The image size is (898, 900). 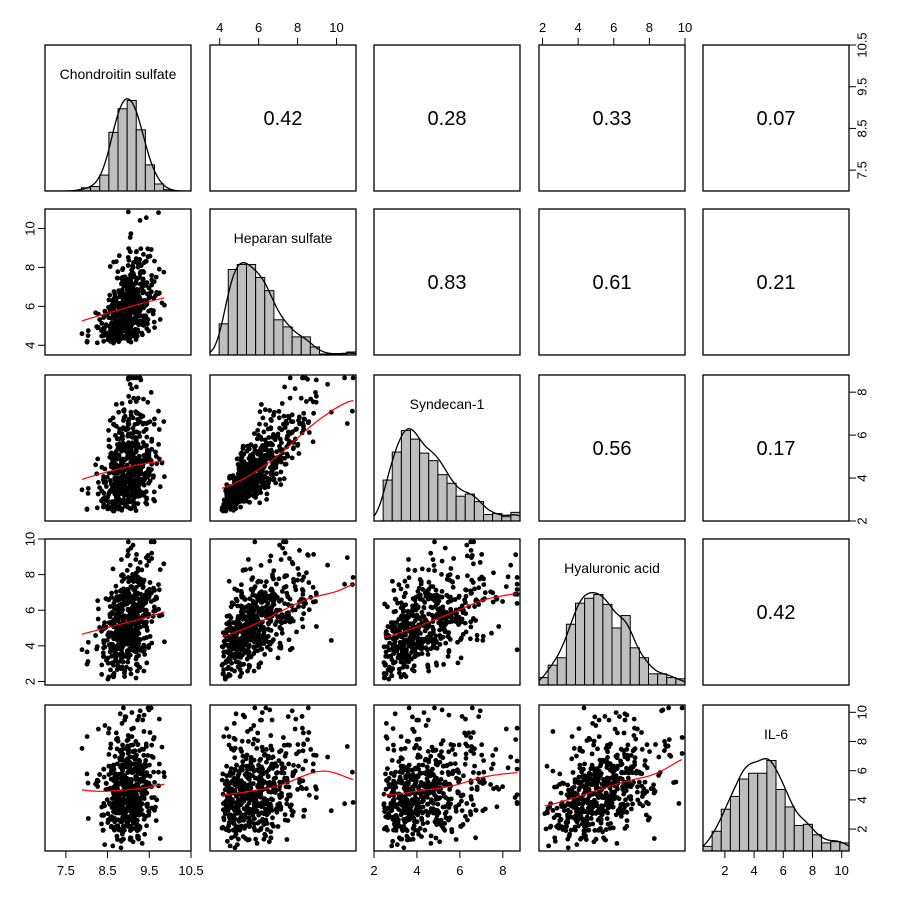 What do you see at coordinates (612, 568) in the screenshot?
I see `variable-label: Hyaluronic acid` at bounding box center [612, 568].